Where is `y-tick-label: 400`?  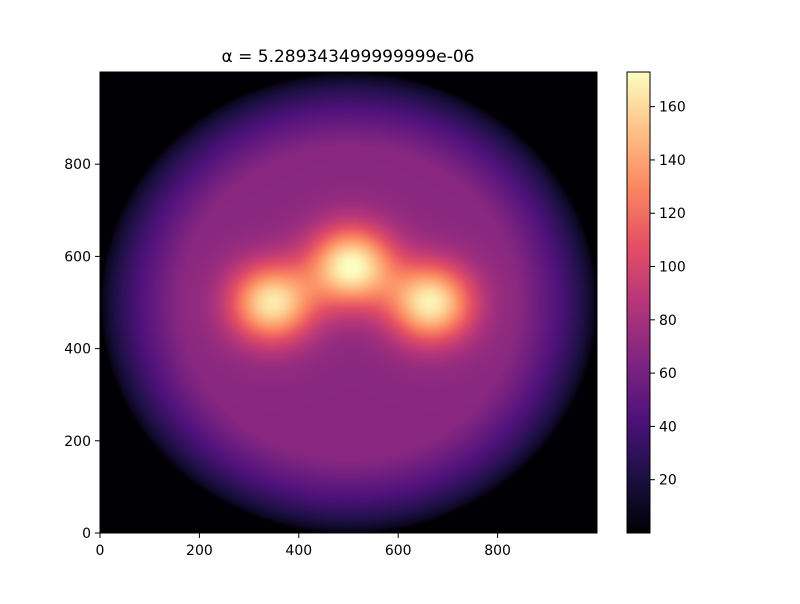 y-tick-label: 400 is located at coordinates (77, 350).